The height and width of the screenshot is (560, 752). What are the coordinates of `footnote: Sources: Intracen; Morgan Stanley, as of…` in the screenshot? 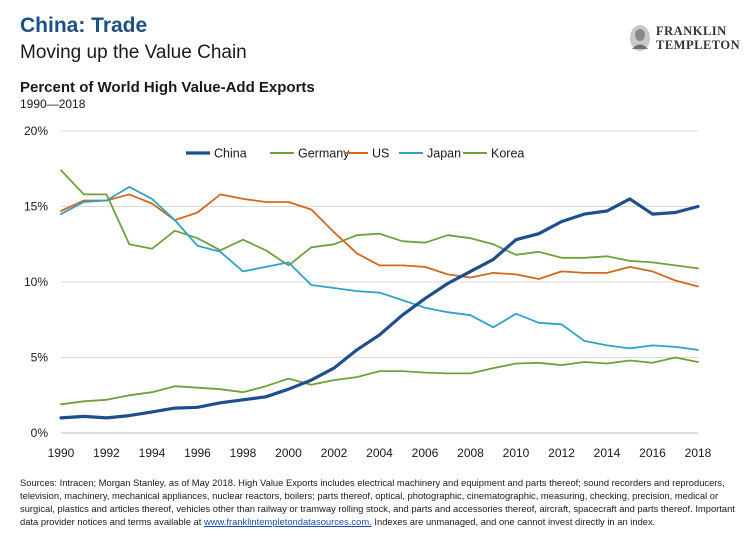 It's located at (378, 502).